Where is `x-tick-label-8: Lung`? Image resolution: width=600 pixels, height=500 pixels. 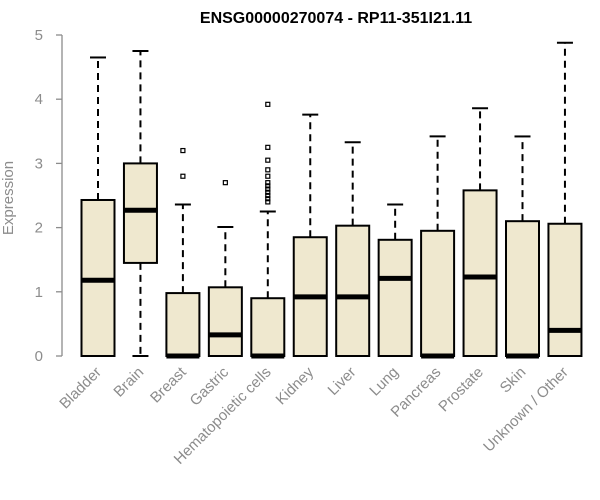 x-tick-label-8: Lung is located at coordinates (384, 382).